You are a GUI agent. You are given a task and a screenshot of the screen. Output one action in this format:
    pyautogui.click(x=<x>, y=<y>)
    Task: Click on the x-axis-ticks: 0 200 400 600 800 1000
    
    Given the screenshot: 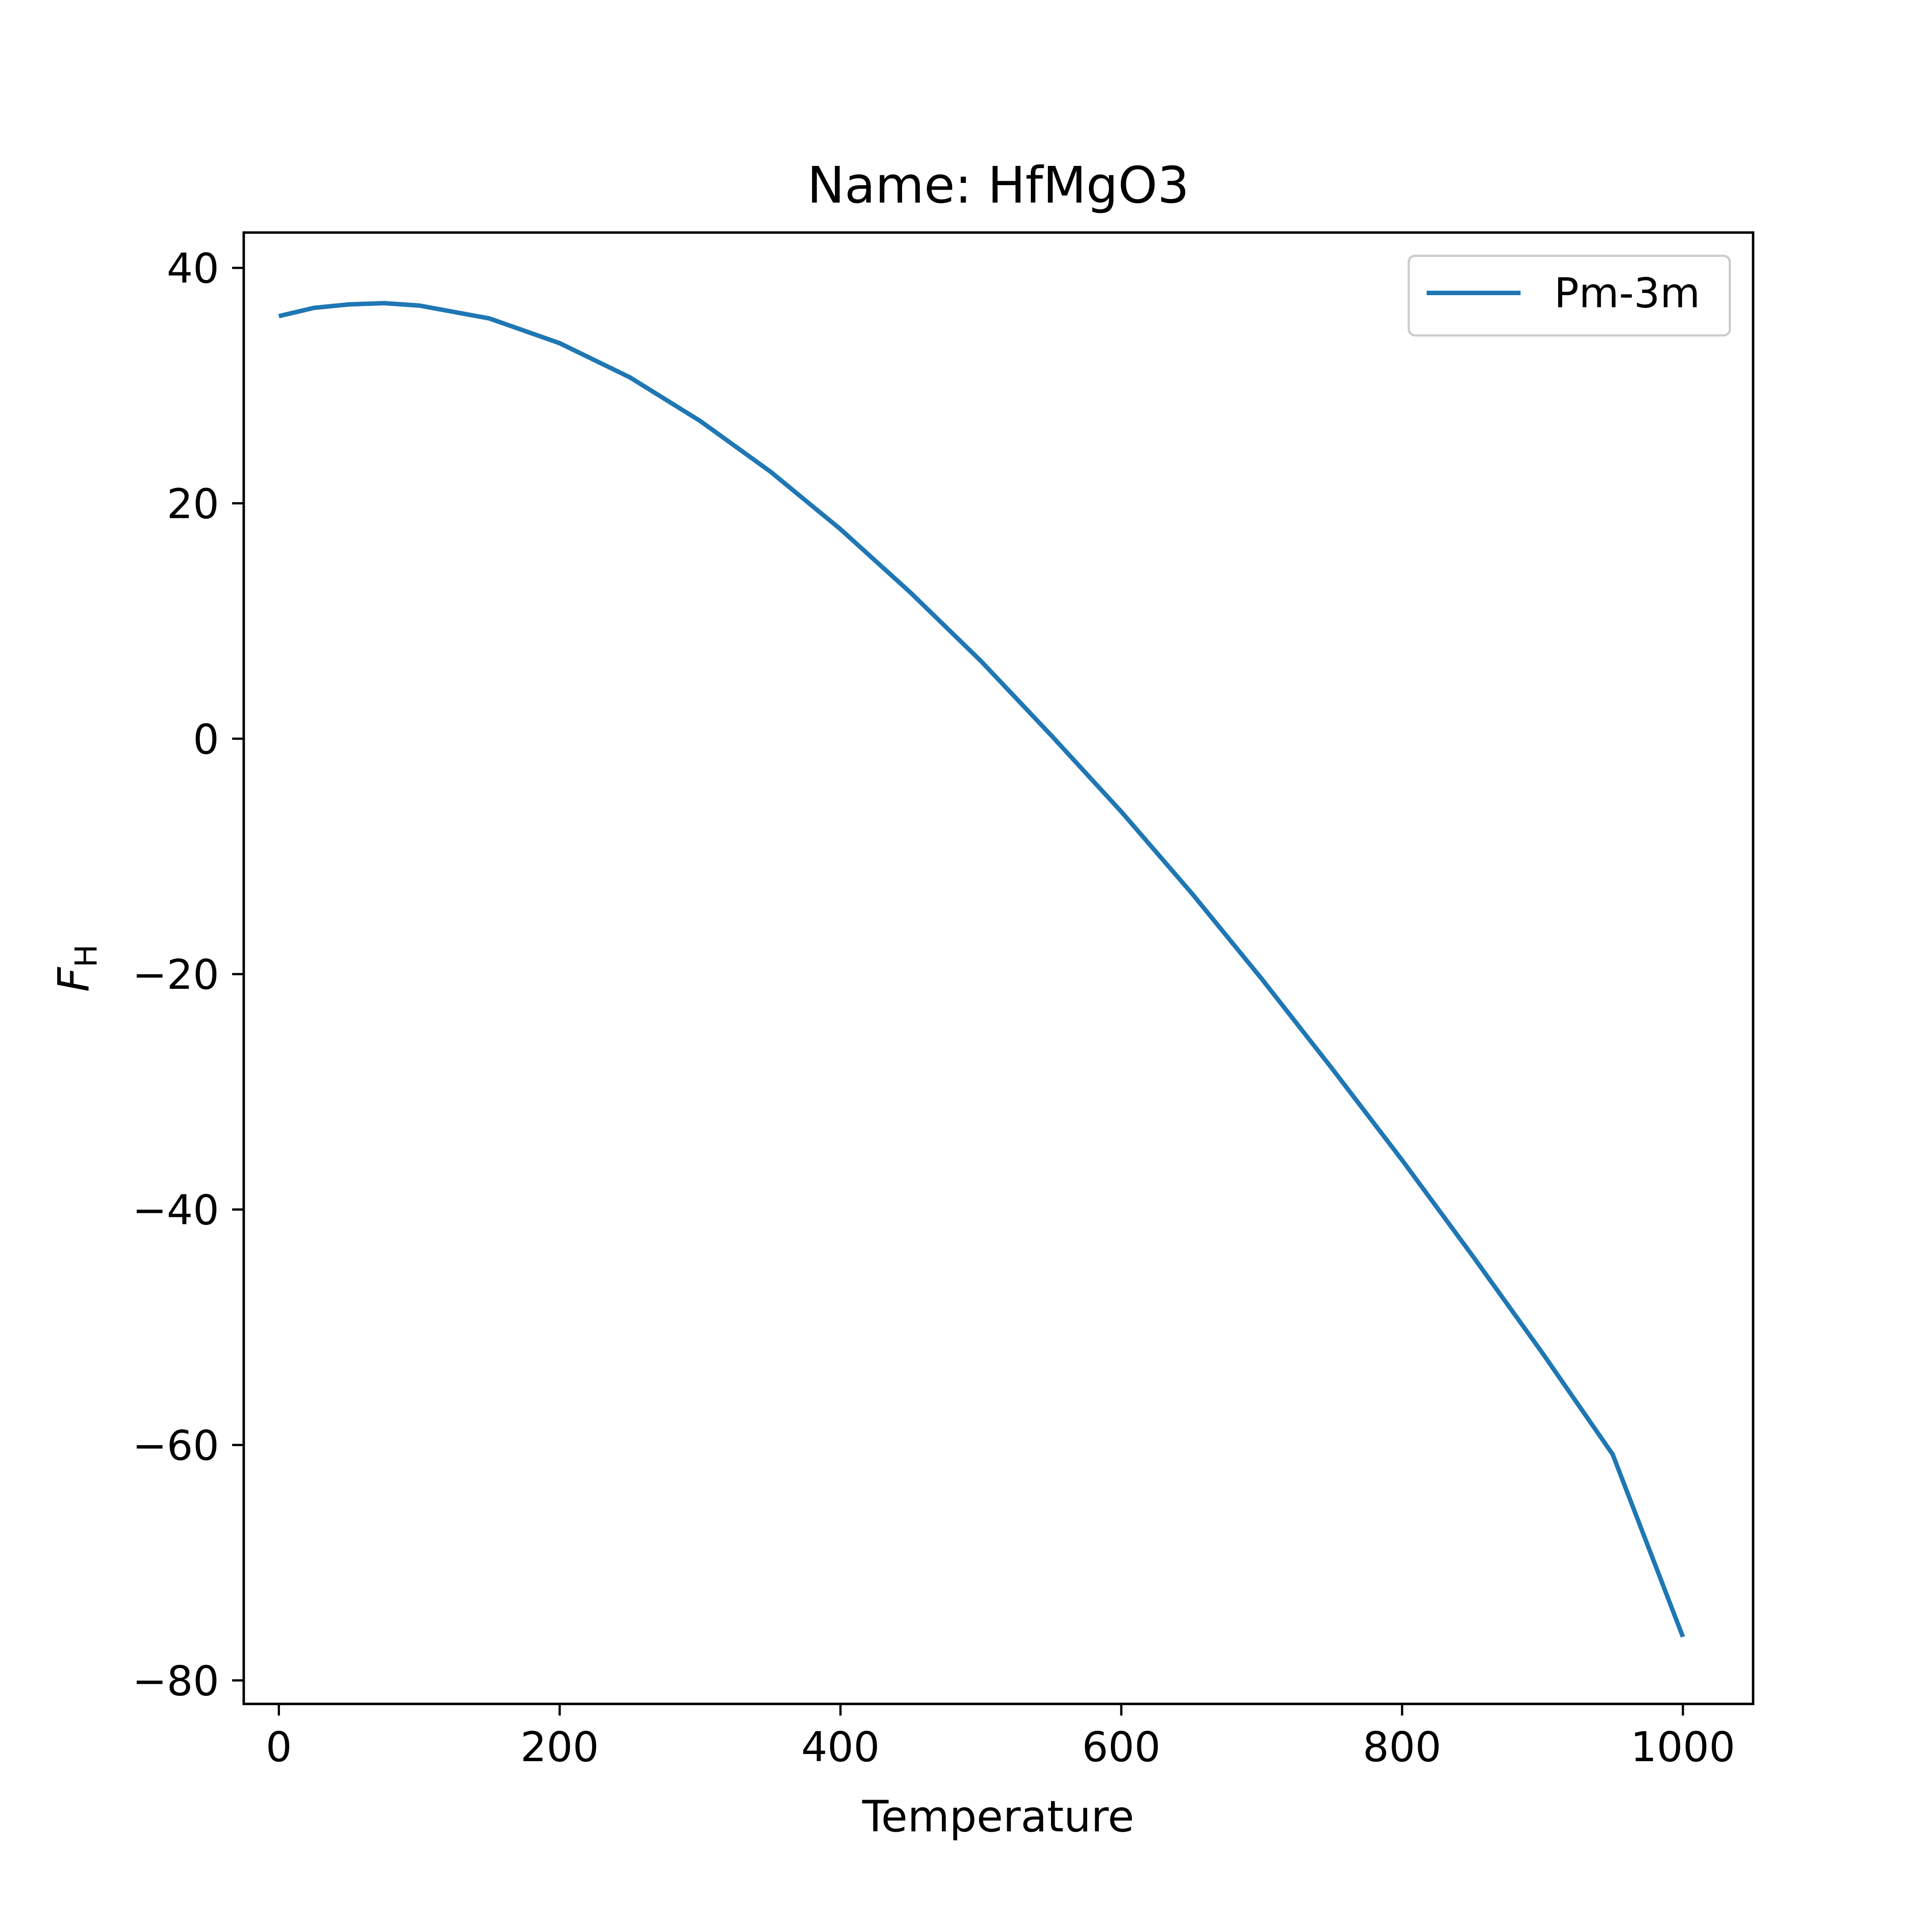 What is the action you would take?
    pyautogui.click(x=1000, y=1737)
    